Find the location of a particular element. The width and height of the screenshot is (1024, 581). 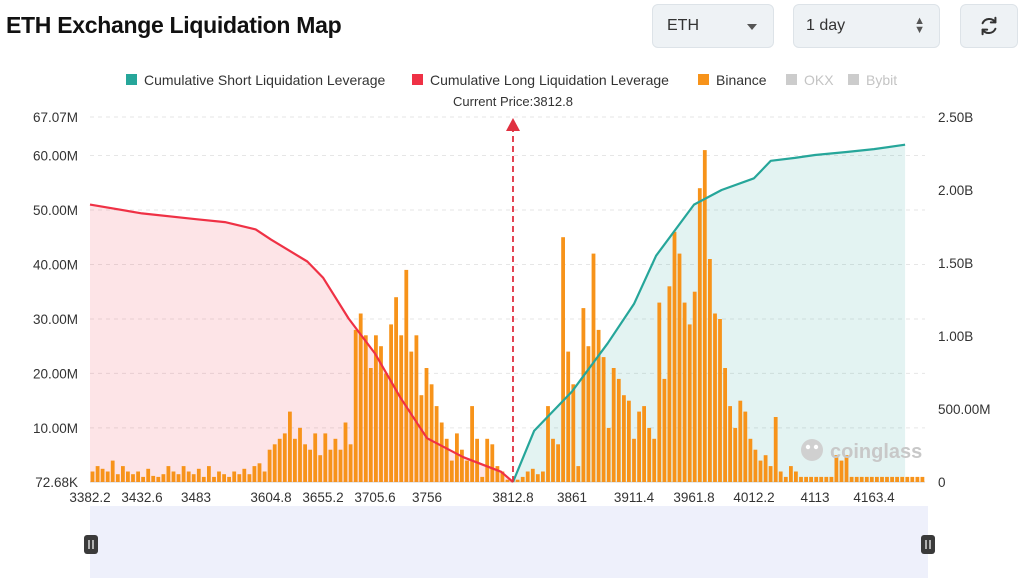

x-tick-10: 3961.8 is located at coordinates (693, 497).